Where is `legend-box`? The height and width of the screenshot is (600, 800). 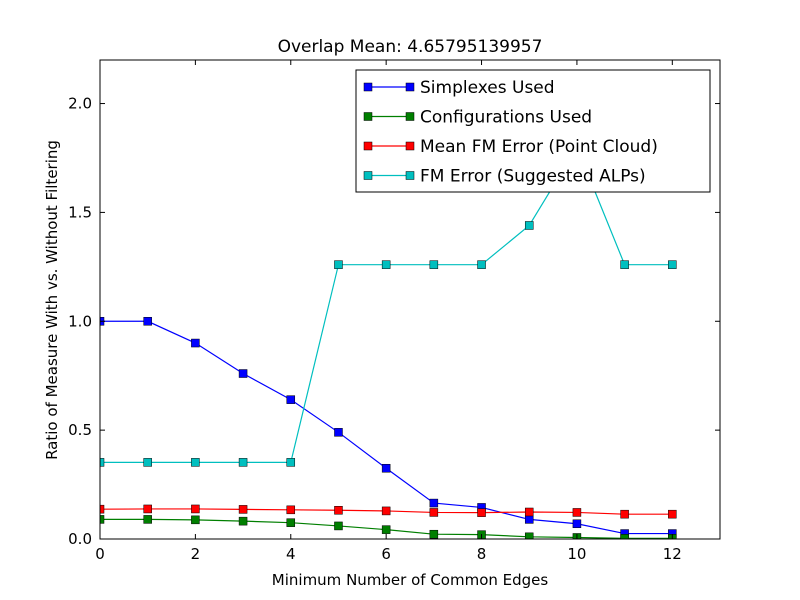 legend-box is located at coordinates (533, 131).